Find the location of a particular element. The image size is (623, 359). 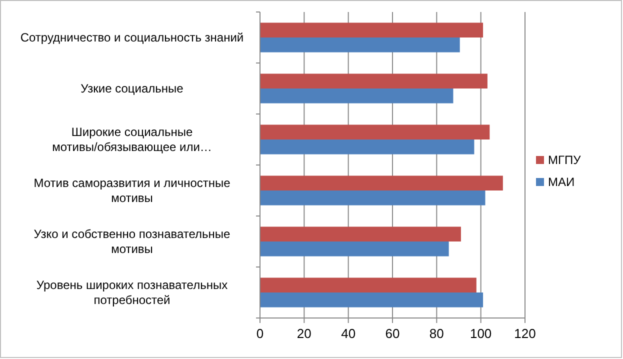

legend-label: МАИ is located at coordinates (561, 182).